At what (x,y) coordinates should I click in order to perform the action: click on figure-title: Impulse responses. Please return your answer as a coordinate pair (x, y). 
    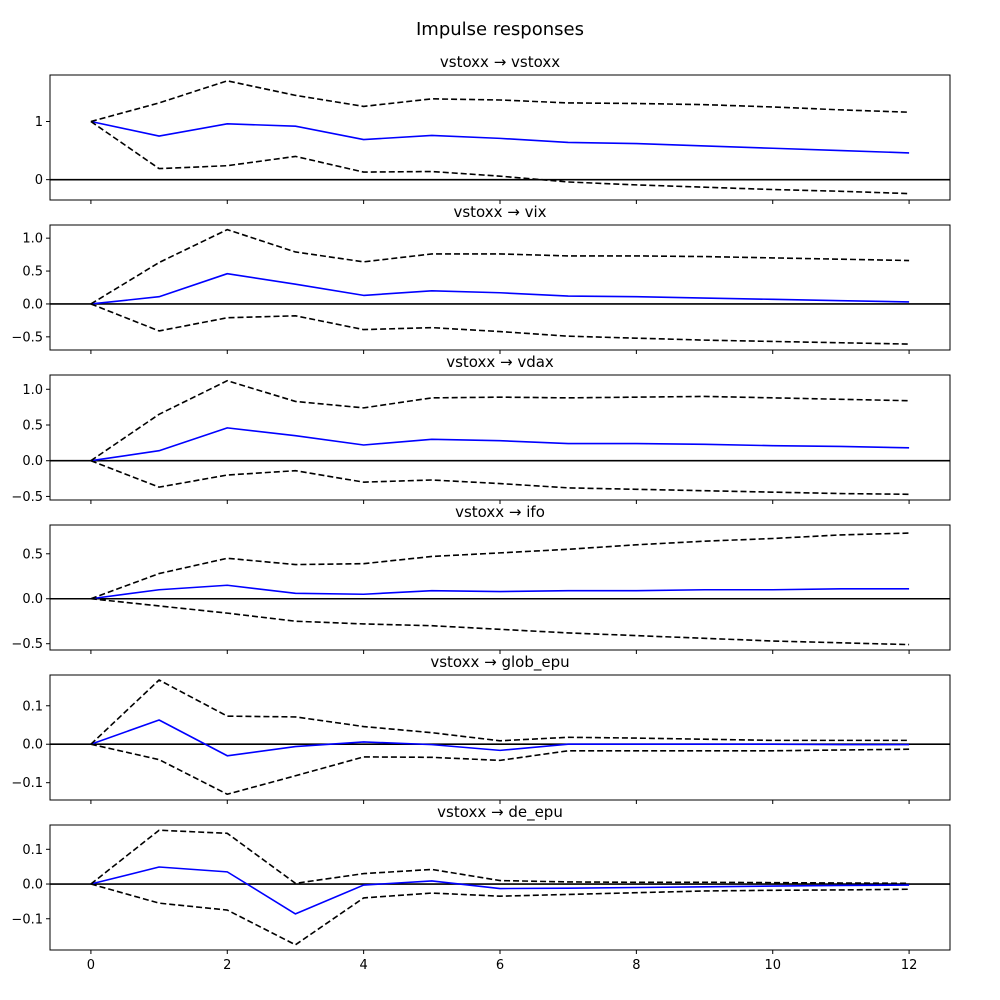
    Looking at the image, I should click on (500, 29).